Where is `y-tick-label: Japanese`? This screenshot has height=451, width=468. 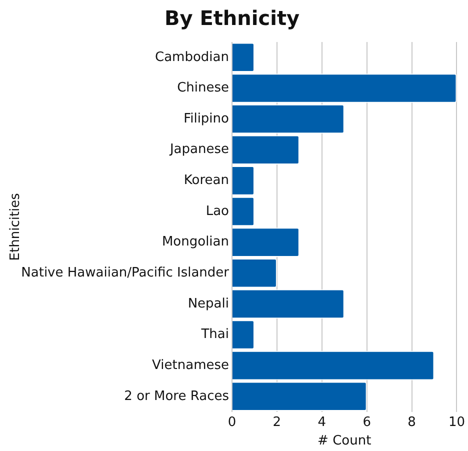
y-tick-label: Japanese is located at coordinates (198, 150).